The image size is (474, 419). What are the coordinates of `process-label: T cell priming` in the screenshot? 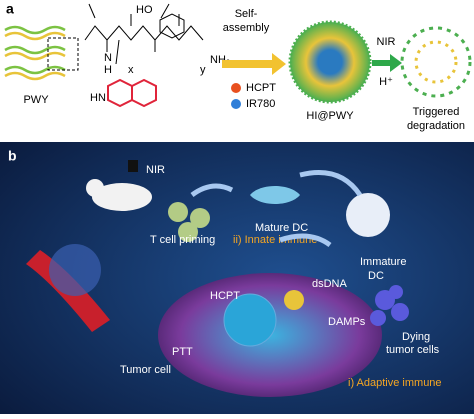 It's located at (182, 240).